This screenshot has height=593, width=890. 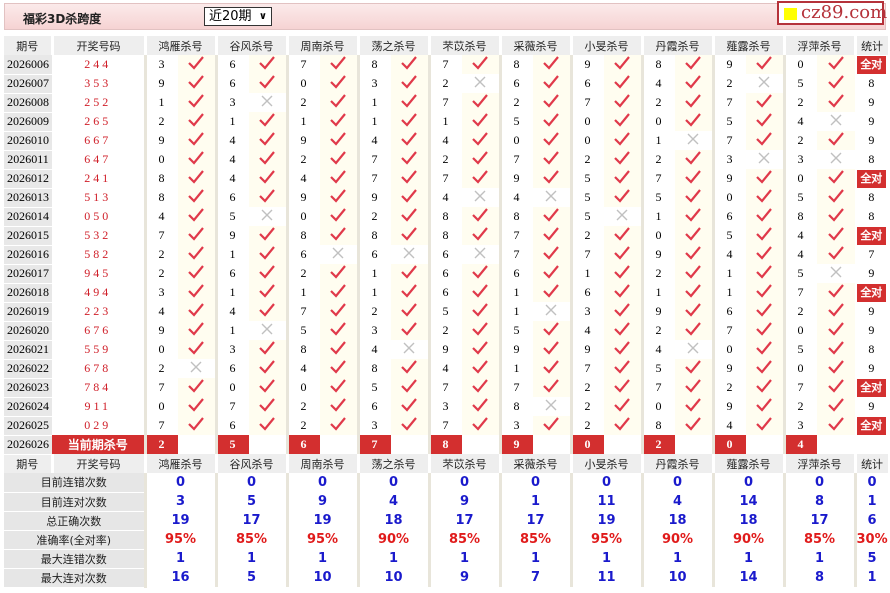 What do you see at coordinates (179, 45) in the screenshot?
I see `header-expert: 鸿雁杀号` at bounding box center [179, 45].